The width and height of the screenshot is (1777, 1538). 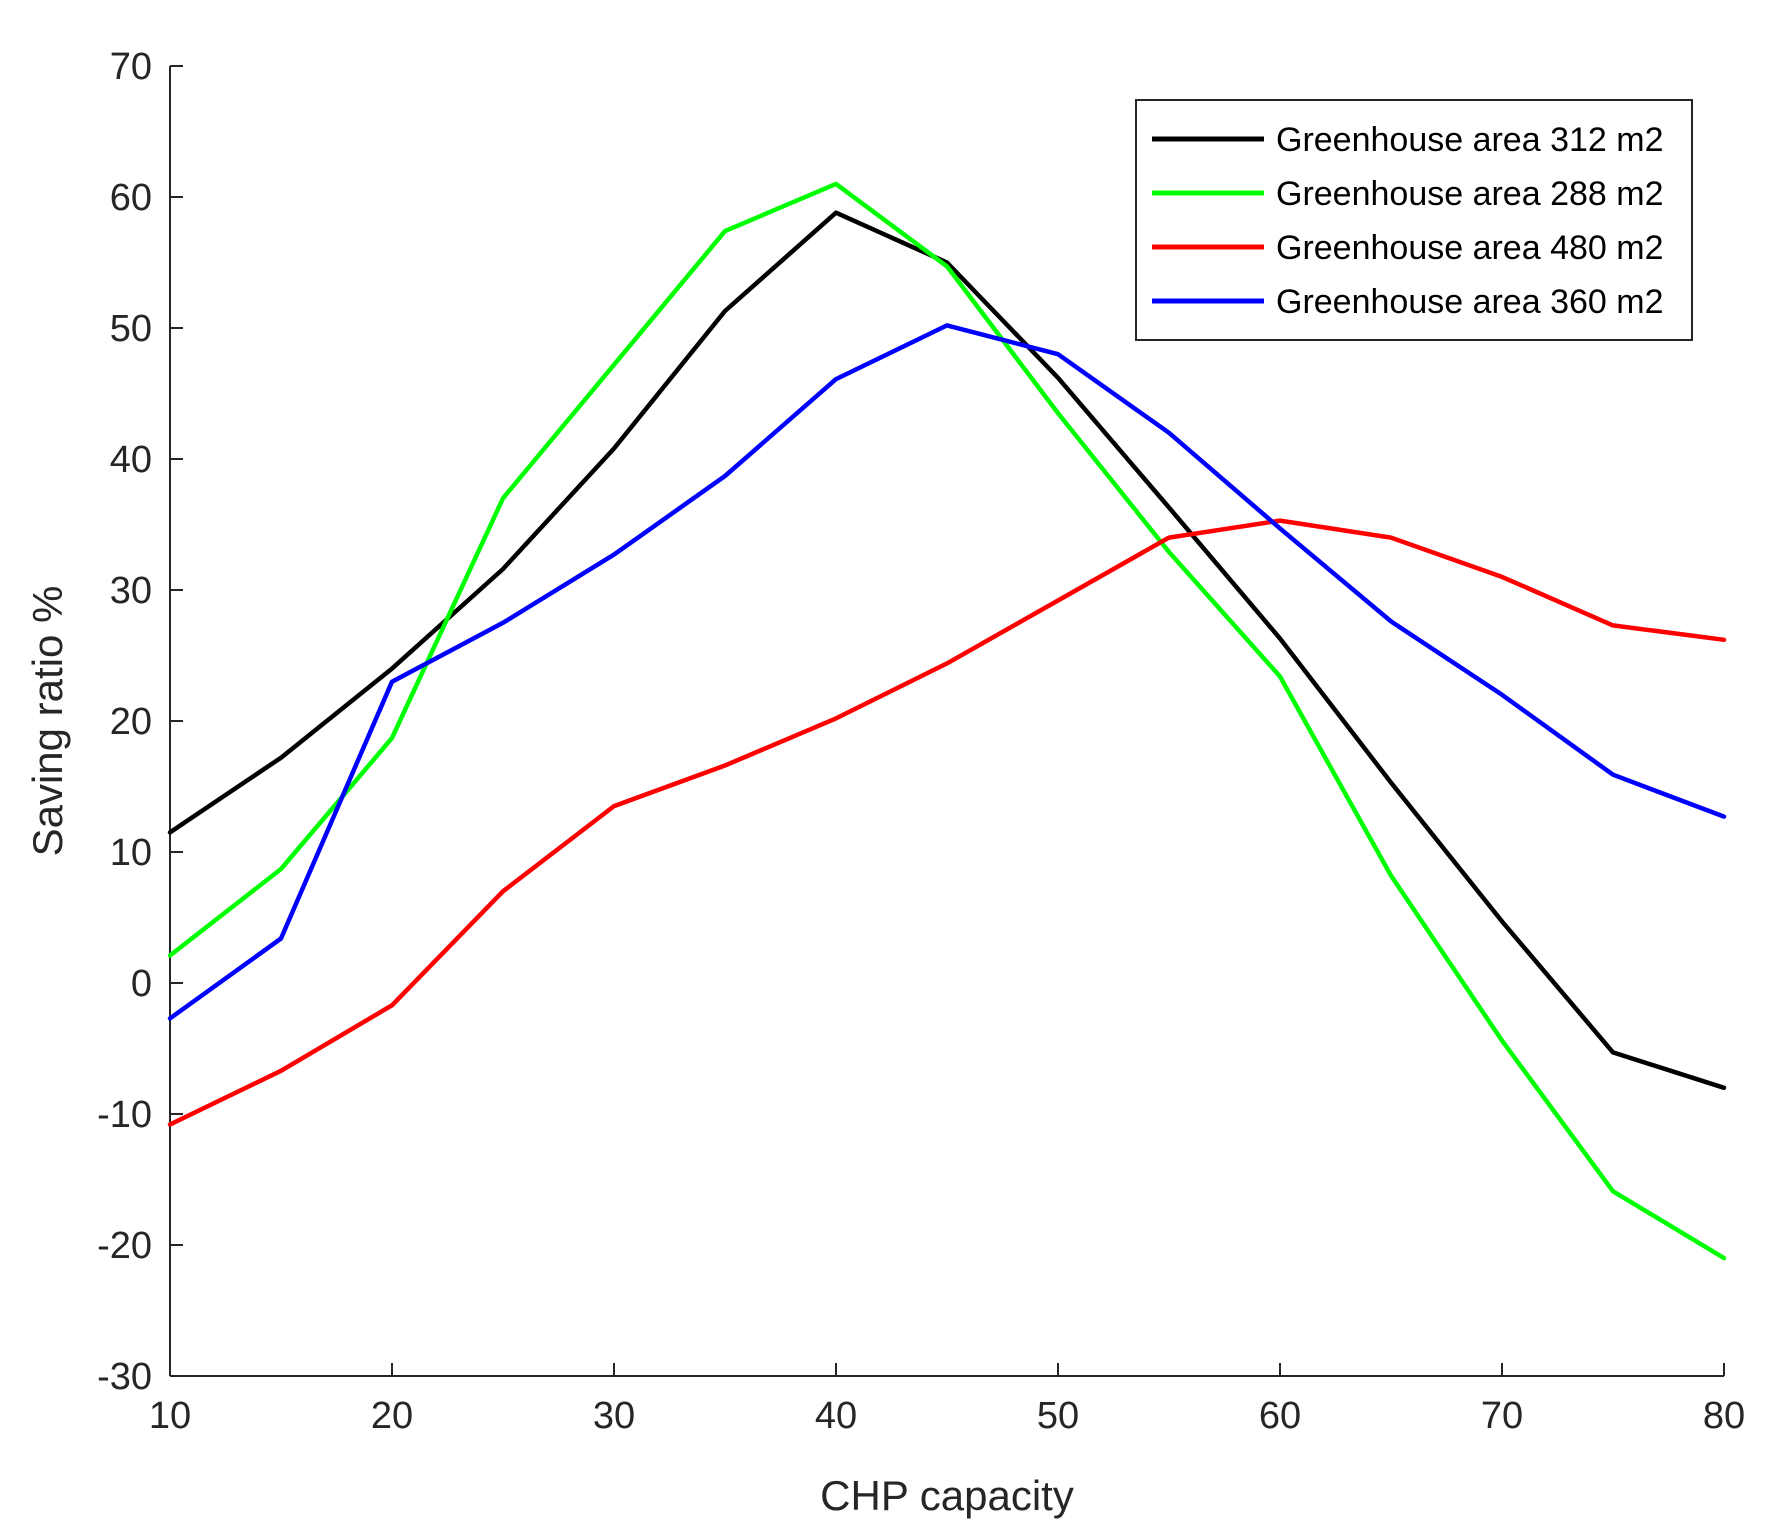 I want to click on x-tick-label: 40, so click(x=836, y=1416).